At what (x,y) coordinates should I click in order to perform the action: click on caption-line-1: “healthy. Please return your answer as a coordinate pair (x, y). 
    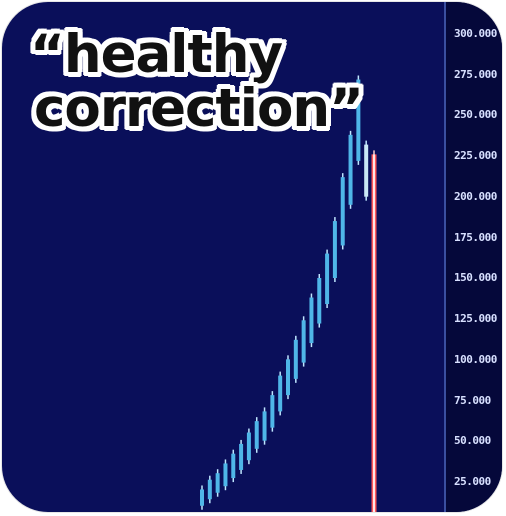
    Looking at the image, I should click on (156, 54).